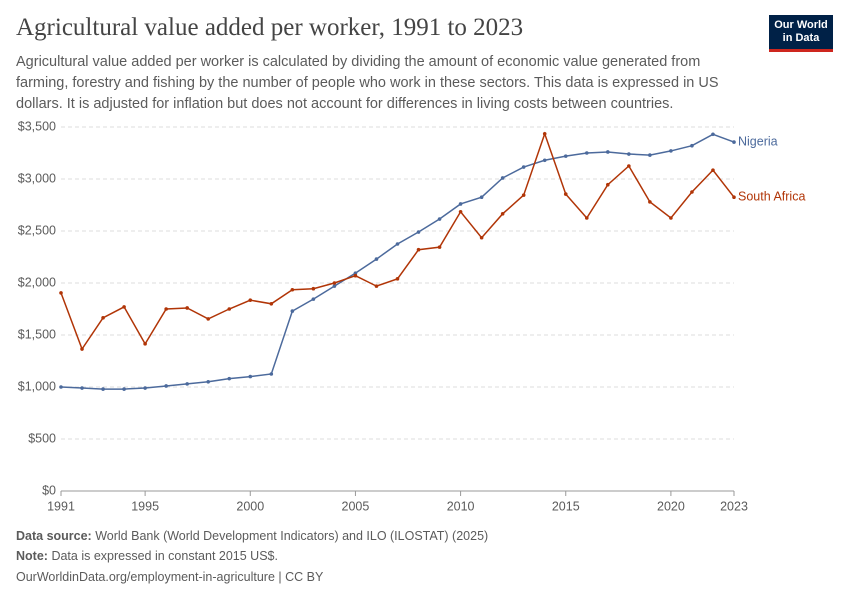 Image resolution: width=850 pixels, height=600 pixels. What do you see at coordinates (42, 438) in the screenshot?
I see `y-tick-label: $500` at bounding box center [42, 438].